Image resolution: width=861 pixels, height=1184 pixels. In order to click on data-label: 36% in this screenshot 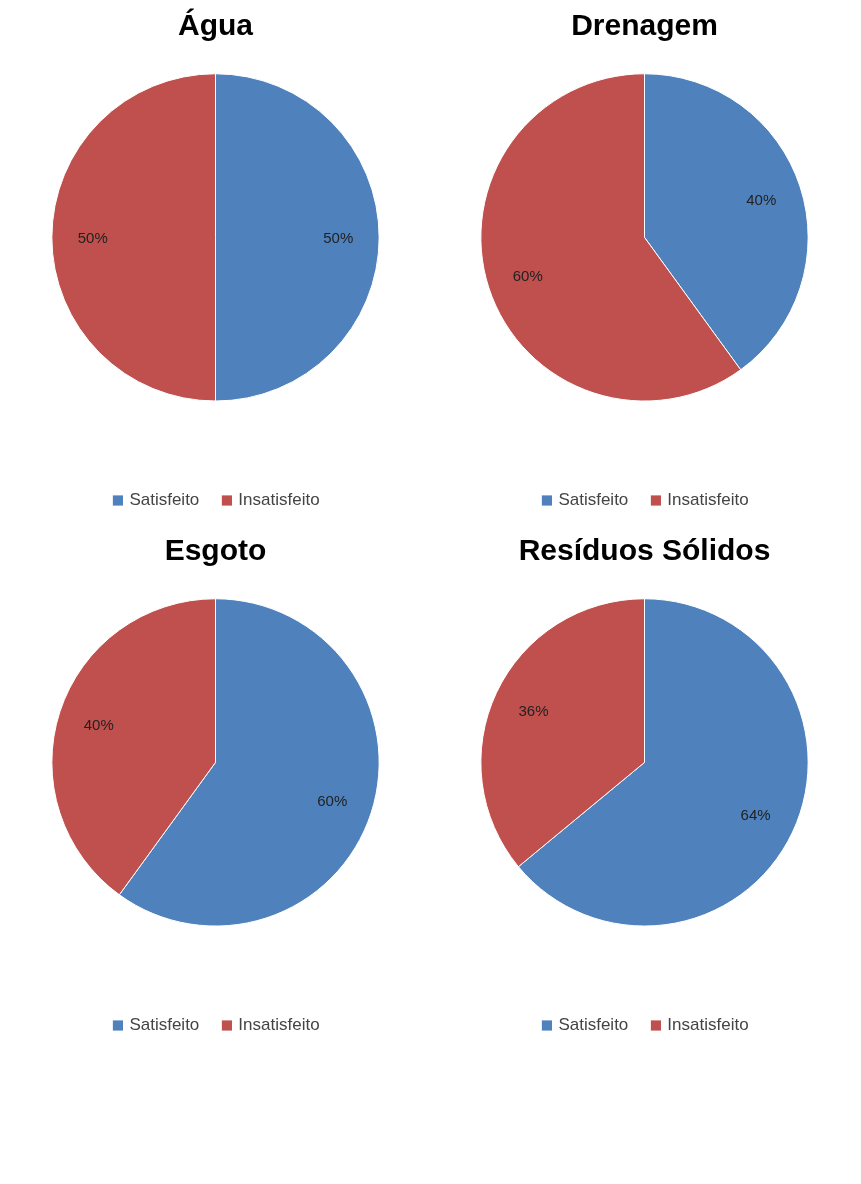, I will do `click(533, 710)`.